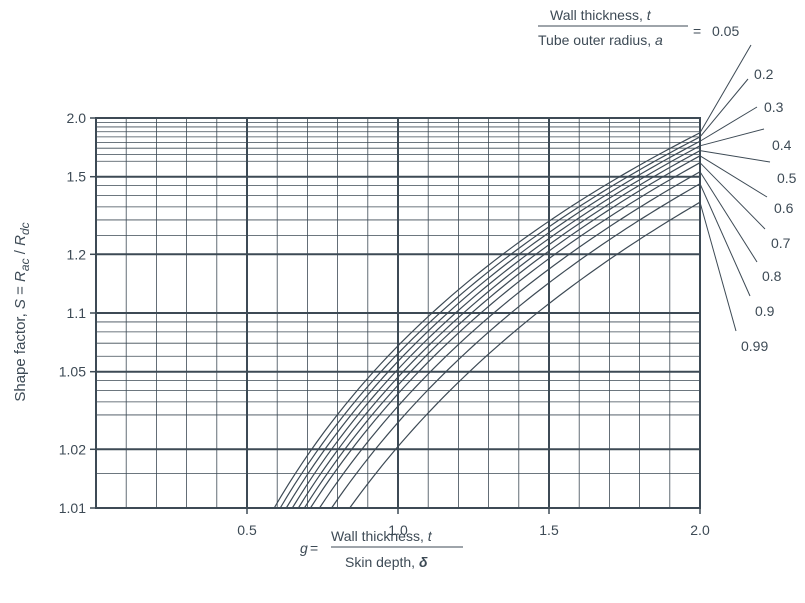 Image resolution: width=805 pixels, height=603 pixels. What do you see at coordinates (20, 252) in the screenshot?
I see `y-label-slash: /` at bounding box center [20, 252].